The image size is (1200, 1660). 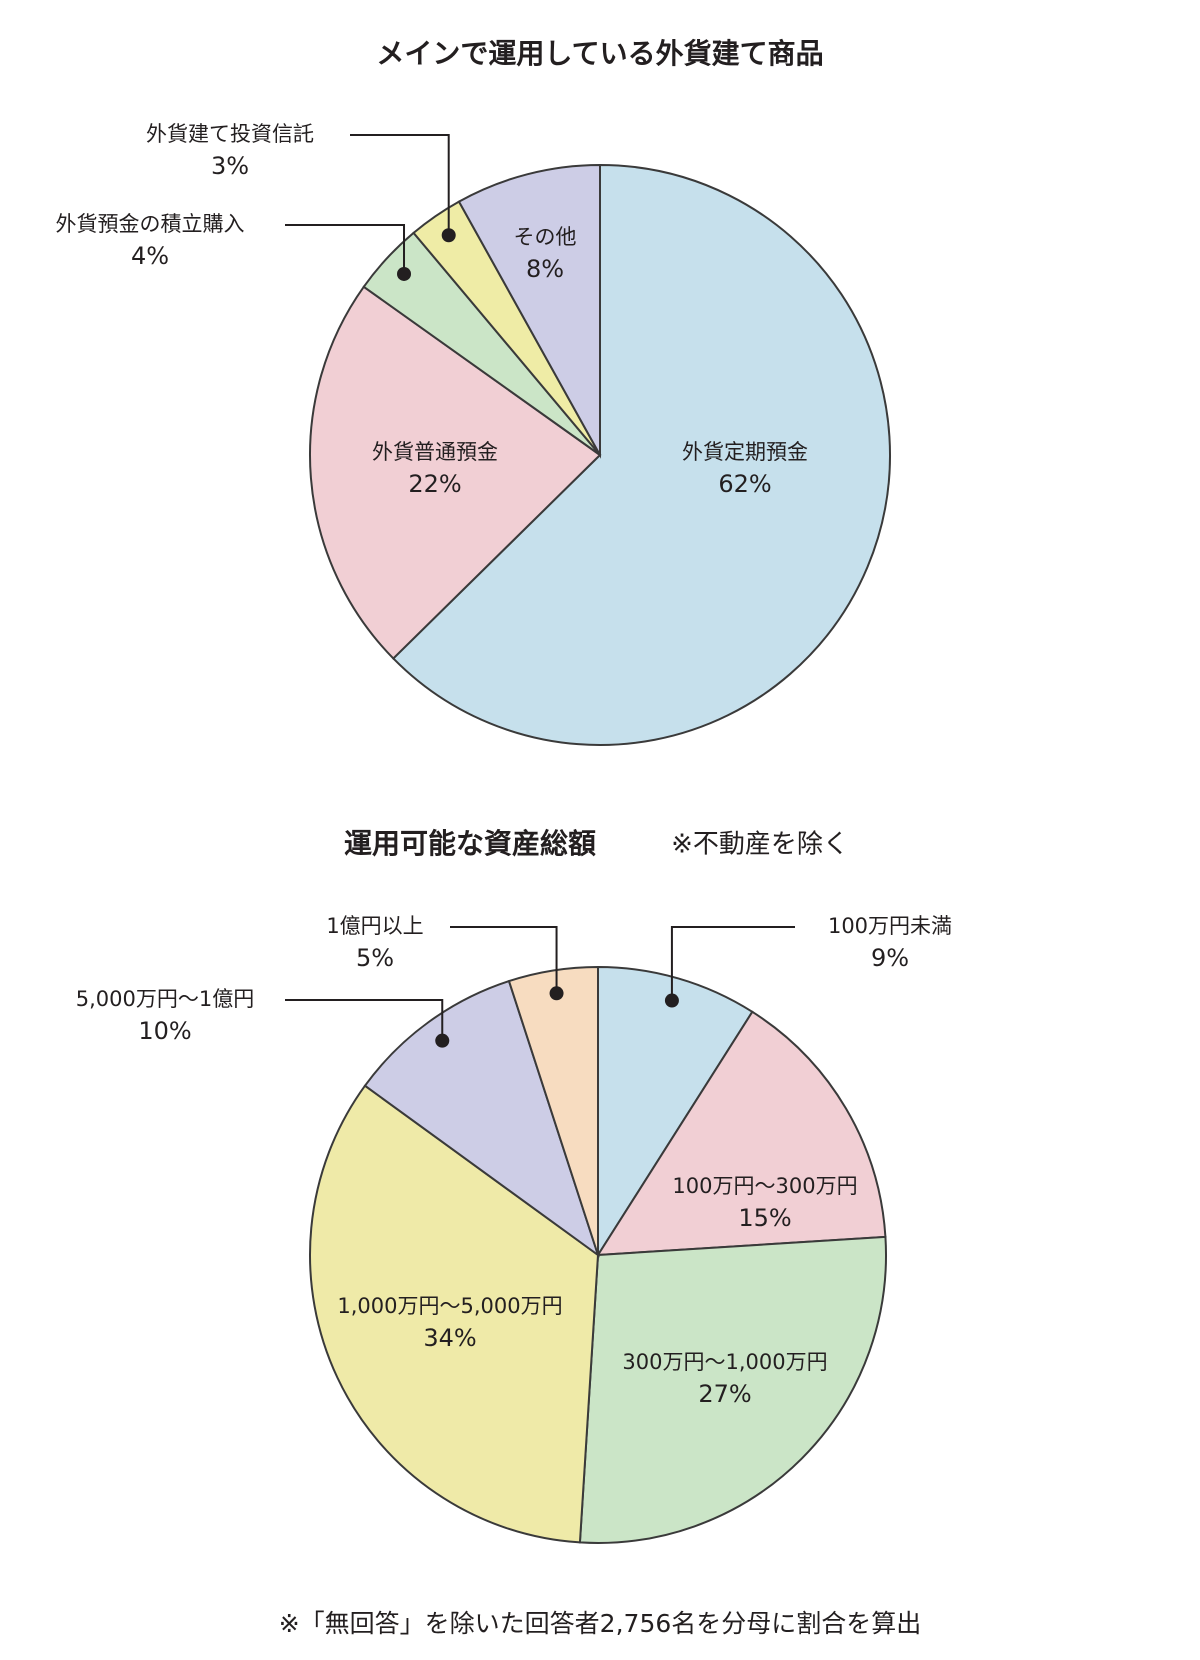 What do you see at coordinates (449, 1338) in the screenshot?
I see `slice-value: 34%` at bounding box center [449, 1338].